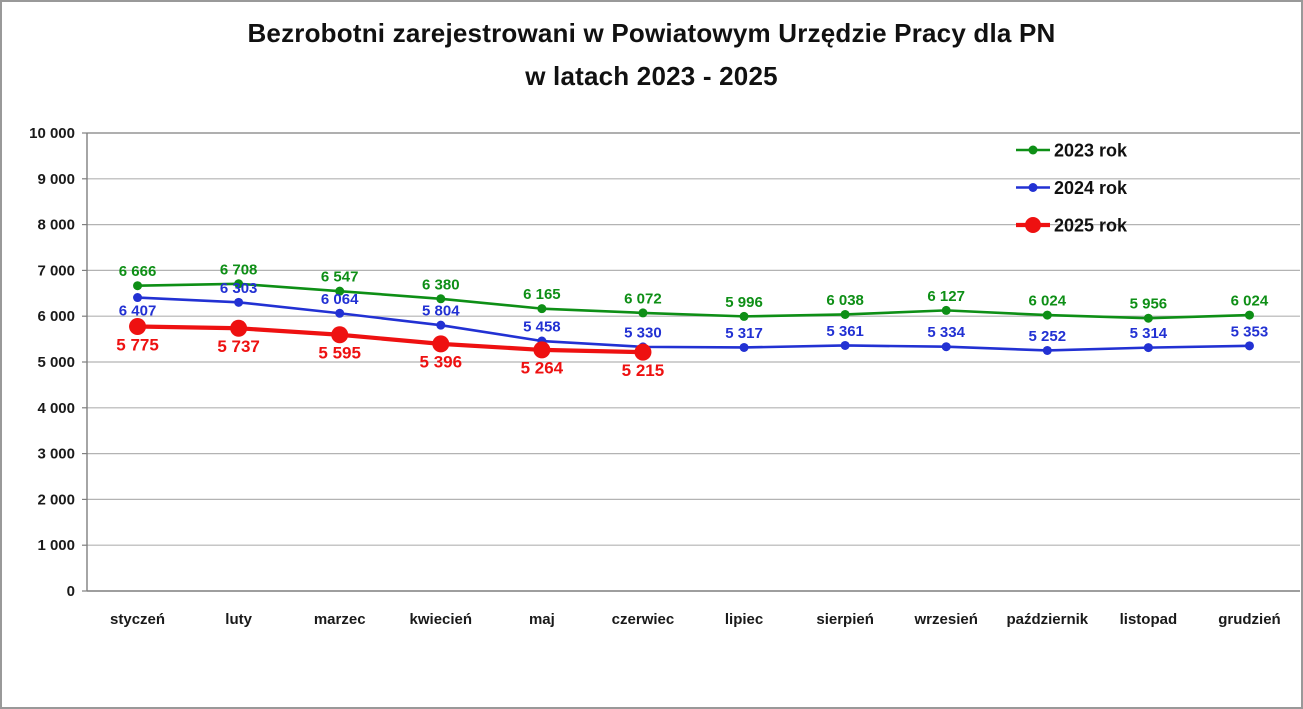  What do you see at coordinates (138, 311) in the screenshot?
I see `data-label: 6 407` at bounding box center [138, 311].